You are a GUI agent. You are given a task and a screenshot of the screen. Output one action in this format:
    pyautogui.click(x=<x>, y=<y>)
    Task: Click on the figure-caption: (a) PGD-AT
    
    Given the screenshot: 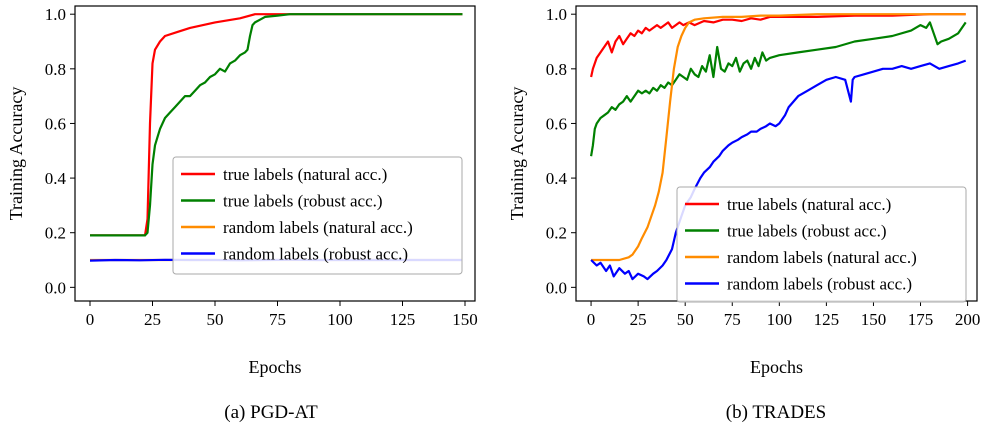 What is the action you would take?
    pyautogui.click(x=271, y=412)
    